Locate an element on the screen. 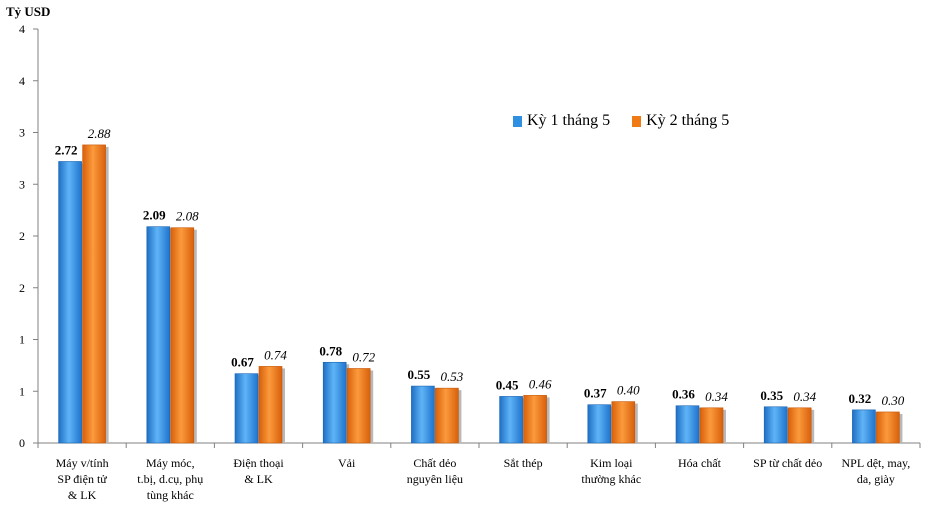 The image size is (929, 505). data-label-series-2: 0.40 is located at coordinates (628, 390).